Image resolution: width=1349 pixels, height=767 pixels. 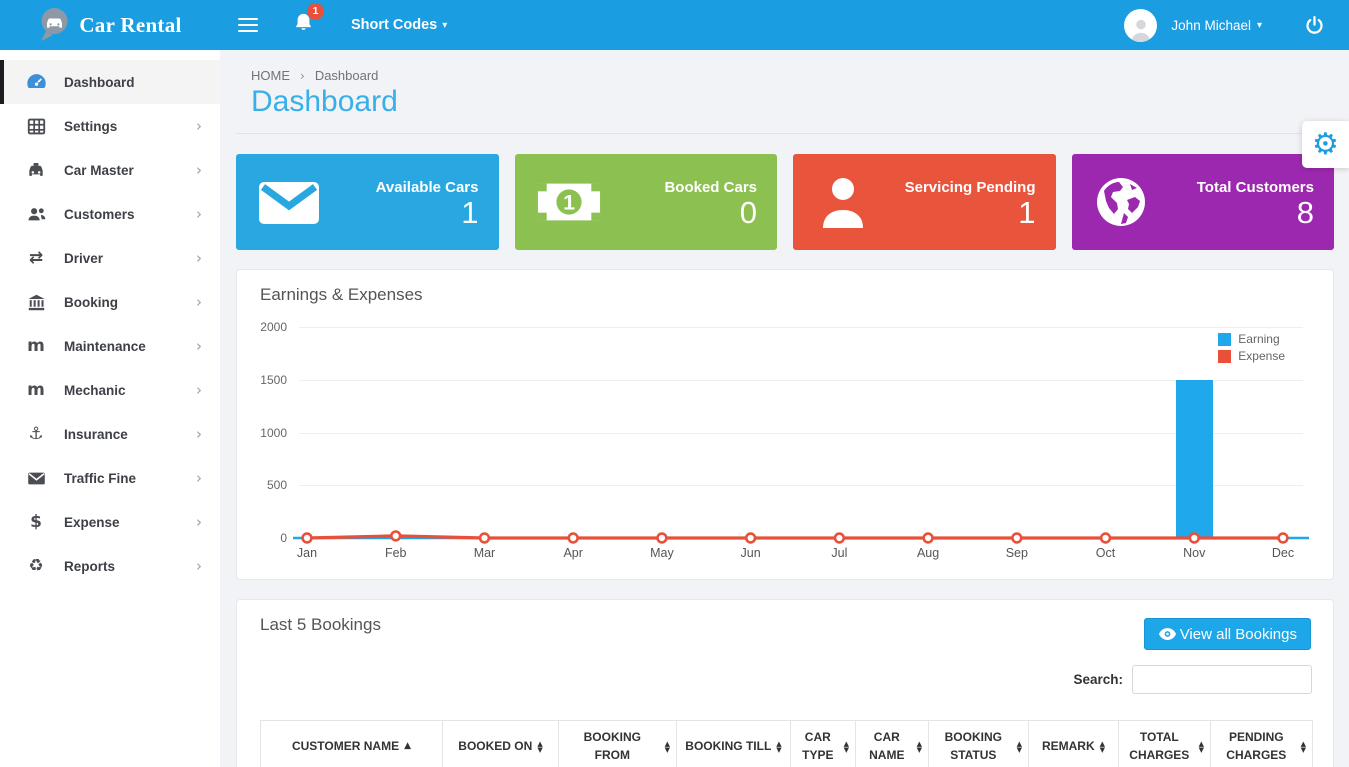 What do you see at coordinates (367, 202) in the screenshot?
I see `stat-card-available-cars: Available Cars 1` at bounding box center [367, 202].